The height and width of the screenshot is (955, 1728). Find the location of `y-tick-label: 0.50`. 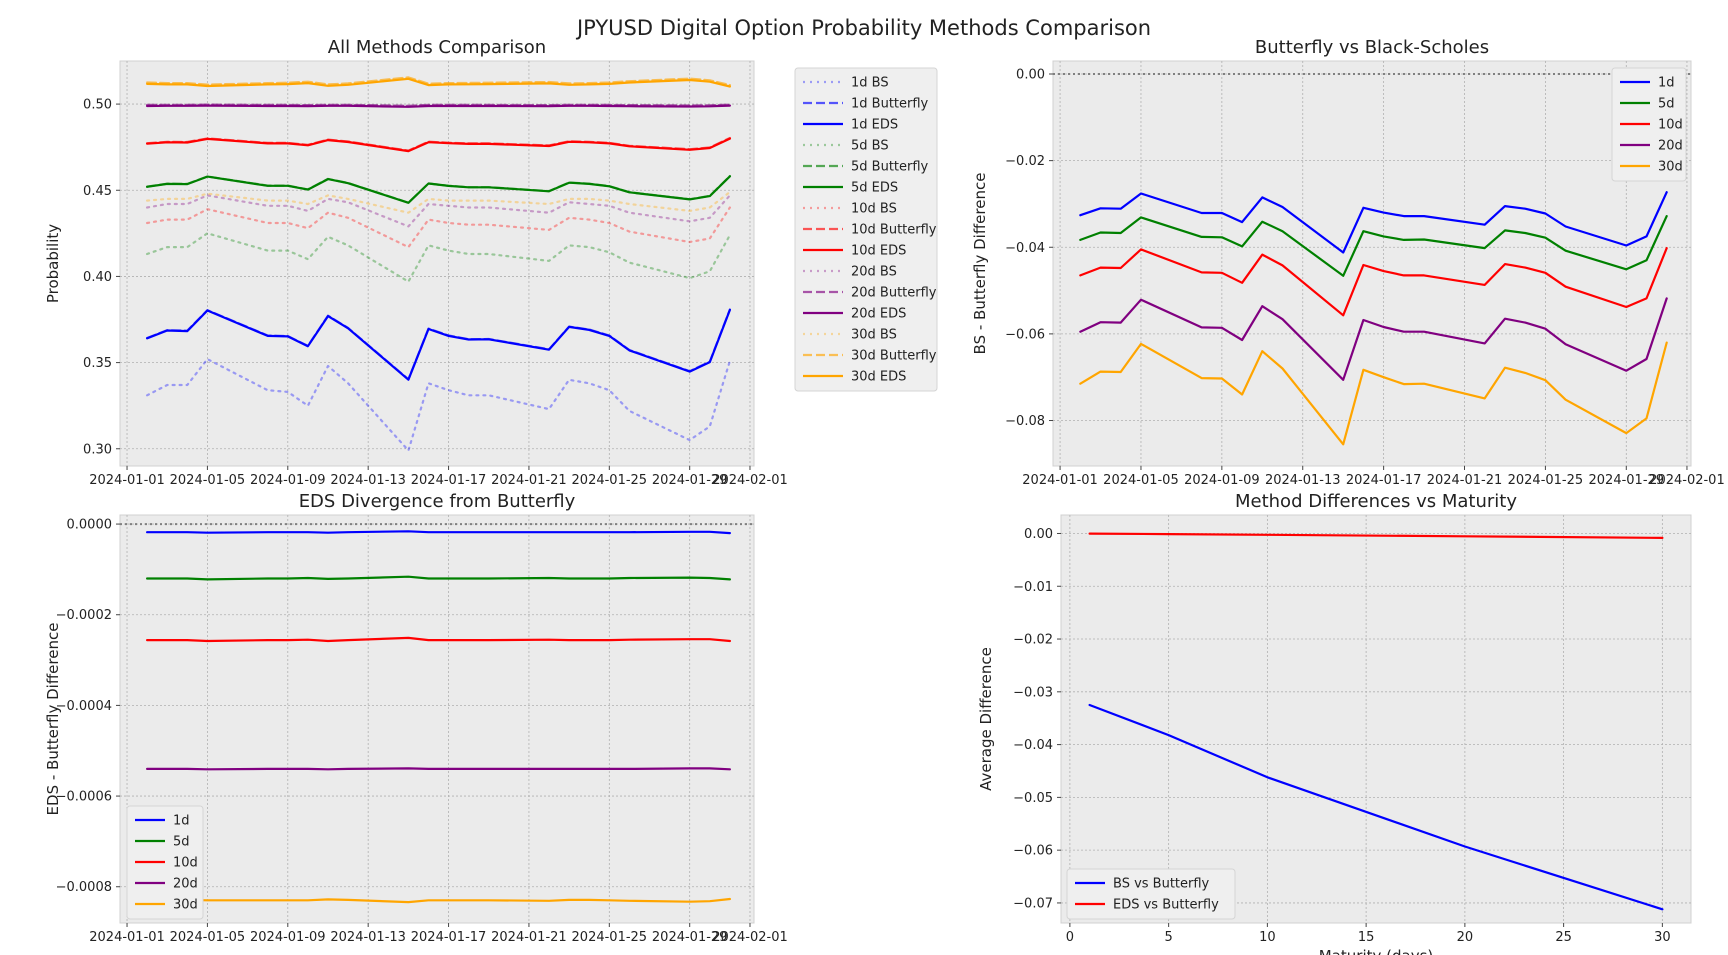

y-tick-label: 0.50 is located at coordinates (97, 105).